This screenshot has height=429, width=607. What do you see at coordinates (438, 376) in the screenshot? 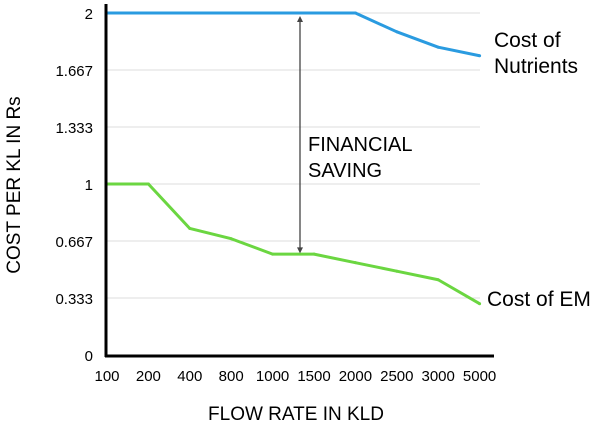
I see `x-tick-label: 3000` at bounding box center [438, 376].